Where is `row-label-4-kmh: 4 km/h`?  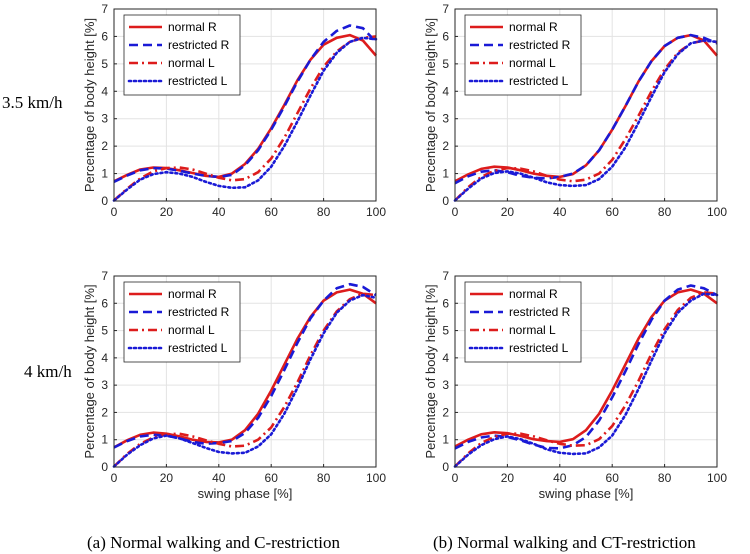 row-label-4-kmh: 4 km/h is located at coordinates (48, 371).